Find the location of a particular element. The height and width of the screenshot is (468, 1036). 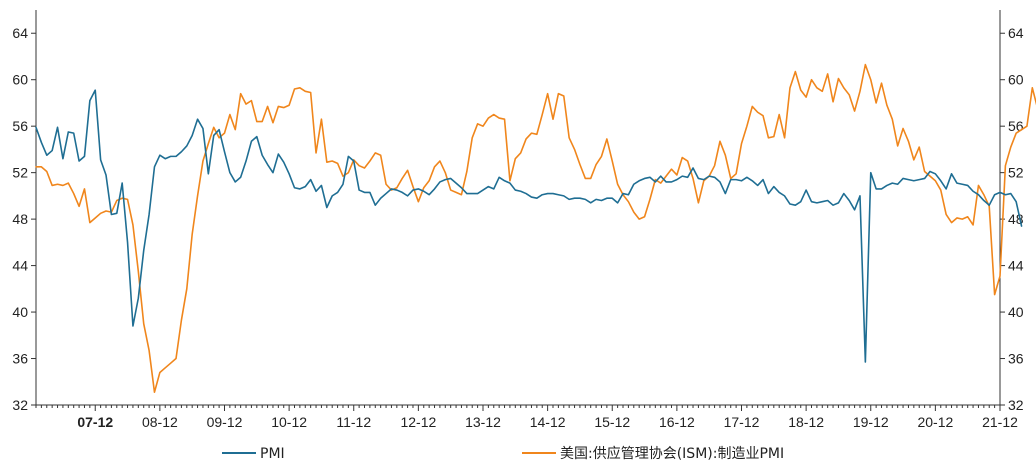

y-tick-label-right: 64 is located at coordinates (1016, 33).